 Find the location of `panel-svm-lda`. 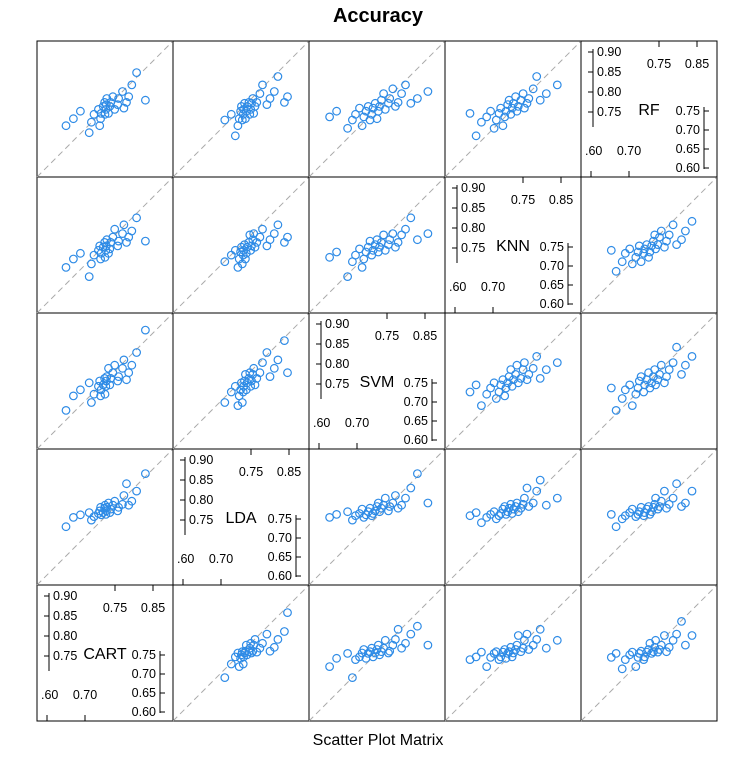

panel-svm-lda is located at coordinates (241, 381).